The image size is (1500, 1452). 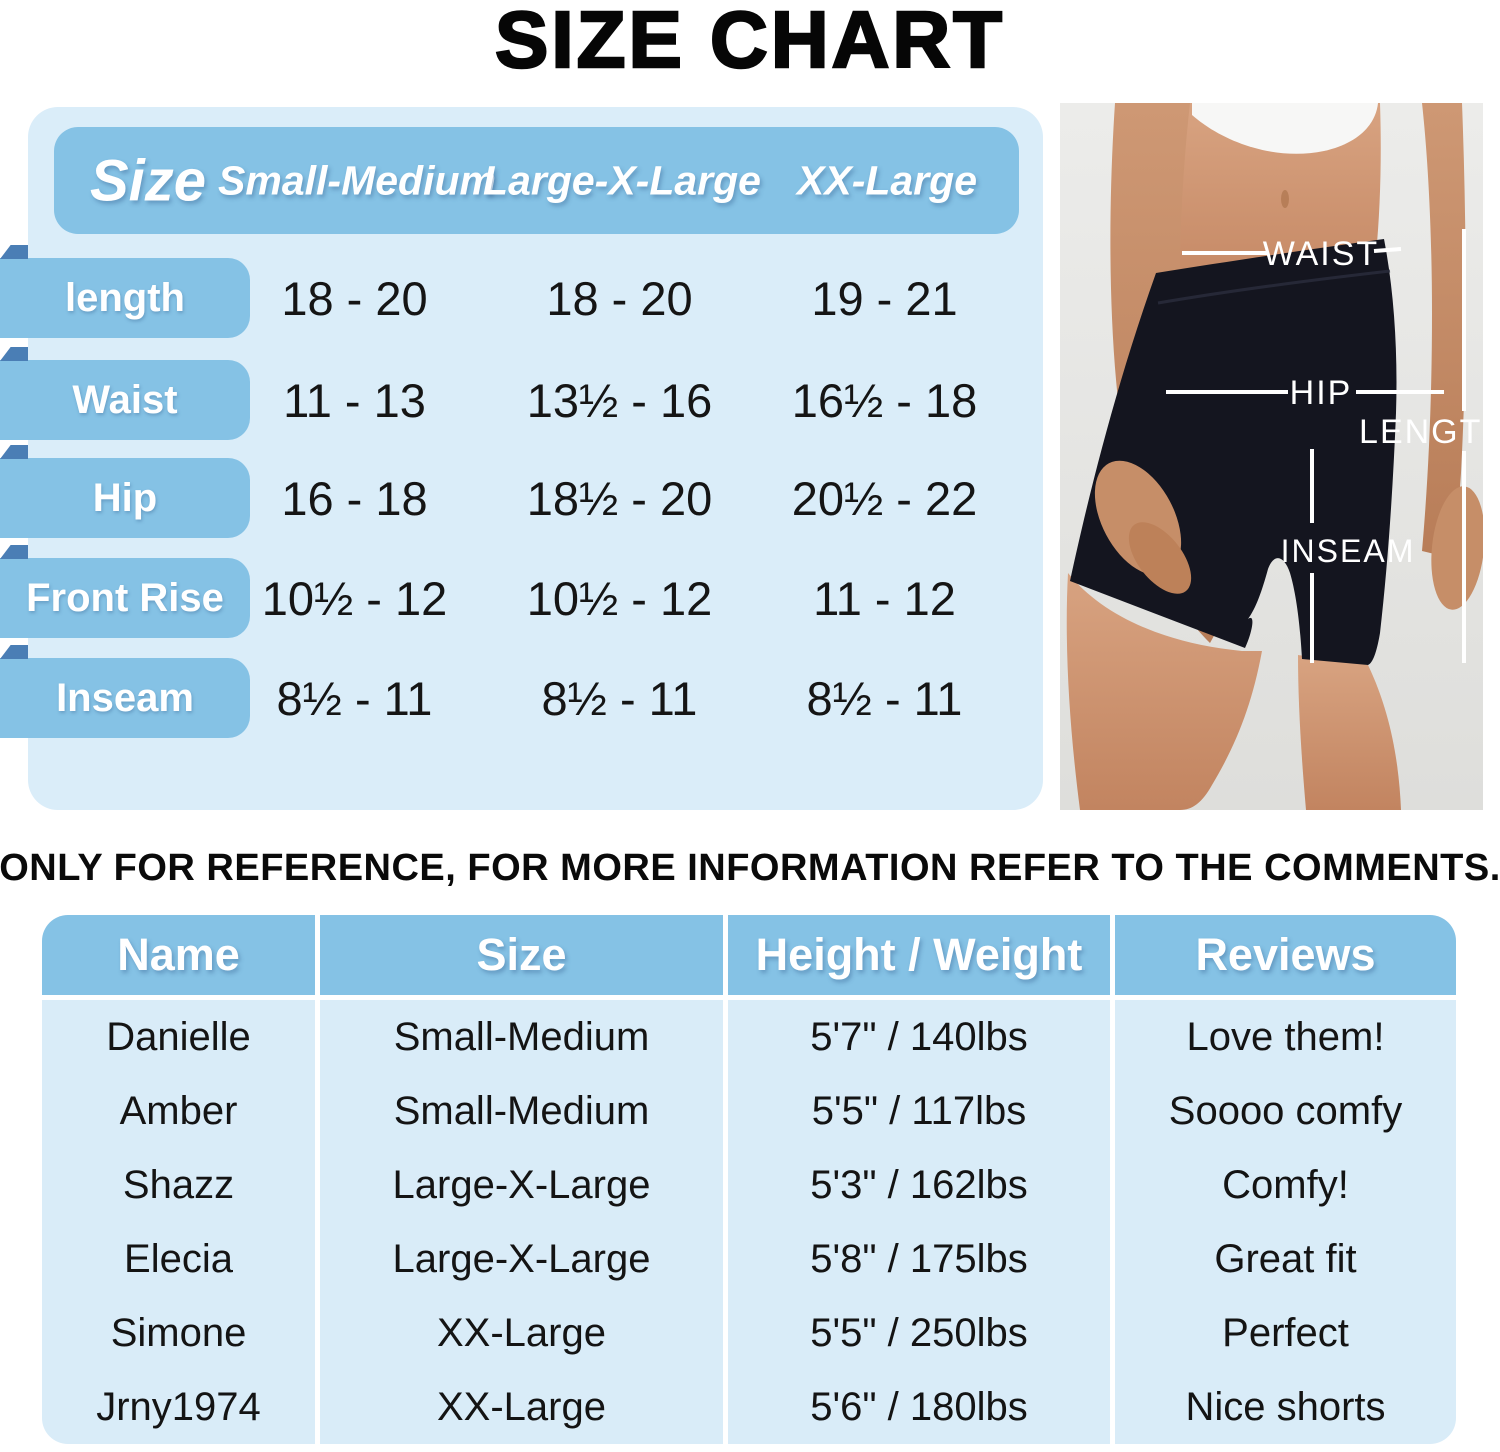 I want to click on value-cell: 11 - 12, so click(x=884, y=598).